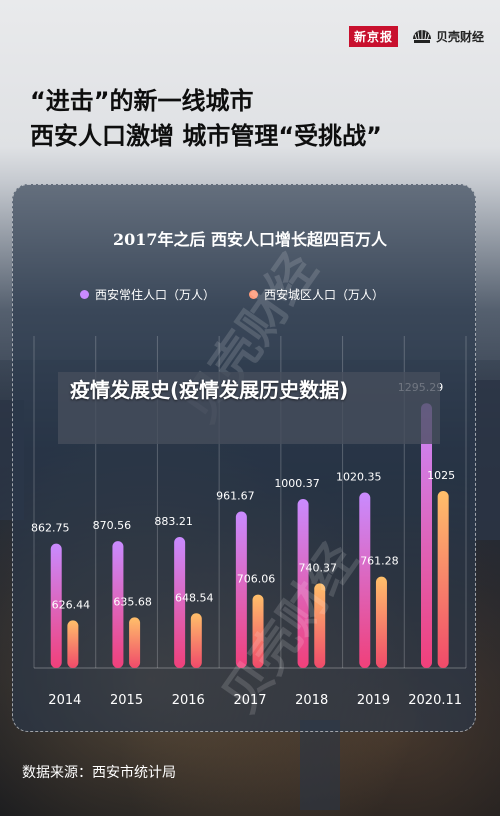 Image resolution: width=500 pixels, height=816 pixels. I want to click on data-source: 数据来源：西安市统计局, so click(99, 773).